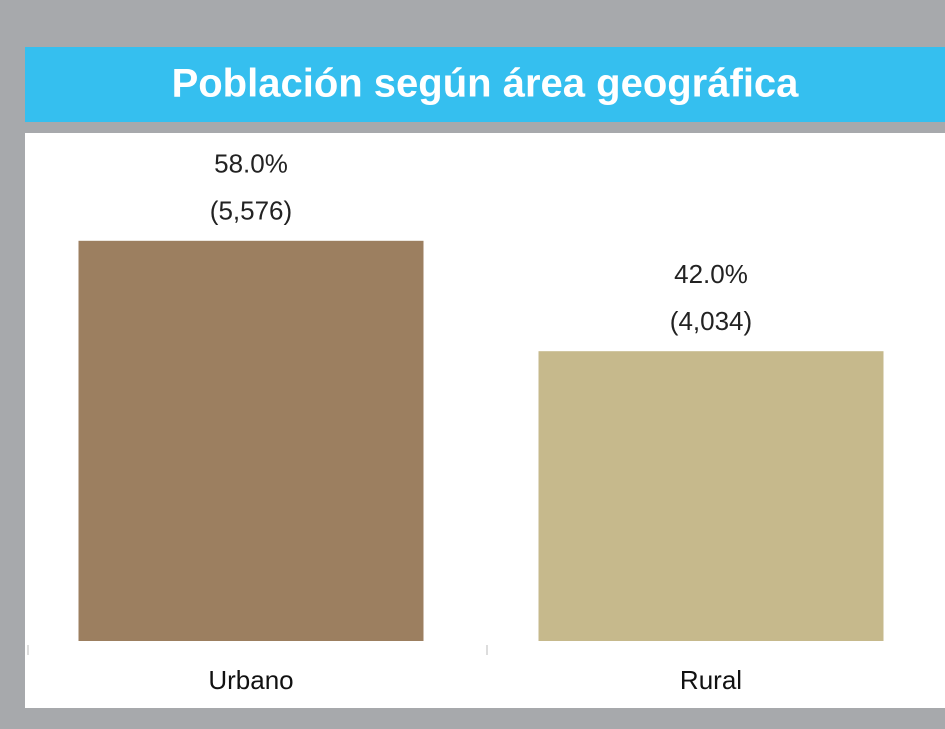 This screenshot has width=945, height=729. Describe the element at coordinates (711, 274) in the screenshot. I see `value-label: 42.0%` at that location.